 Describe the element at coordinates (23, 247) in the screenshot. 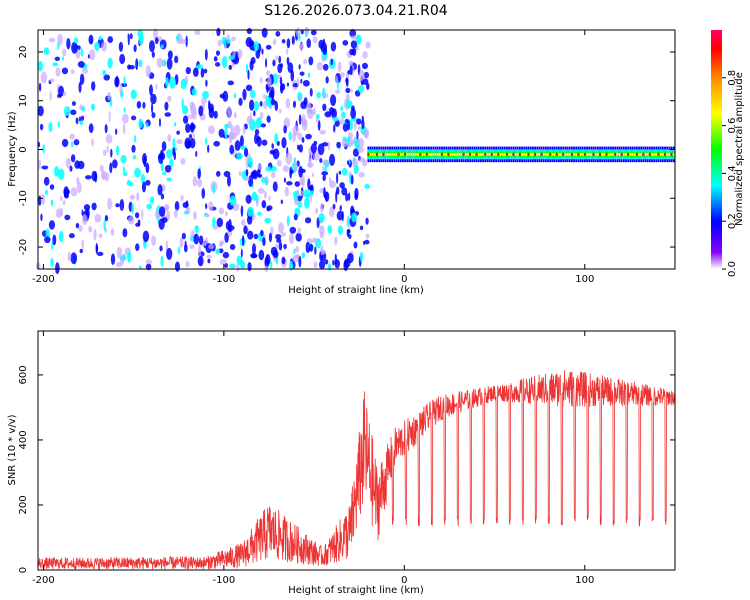

I see `spectrogram-y-tick-label: -20` at that location.